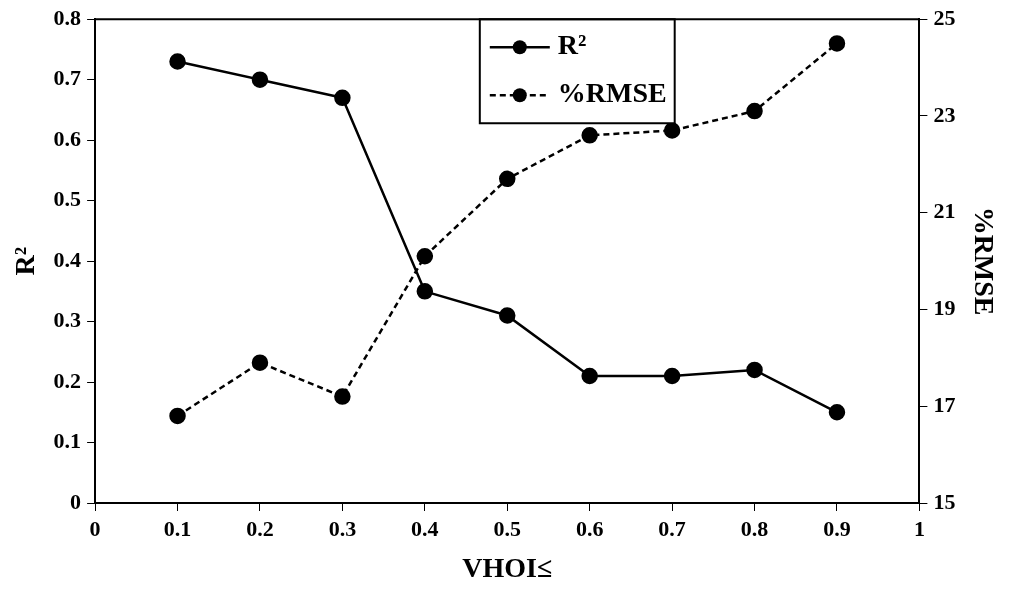 This screenshot has width=1013, height=601. I want to click on x-tick-label: 0.7, so click(672, 528).